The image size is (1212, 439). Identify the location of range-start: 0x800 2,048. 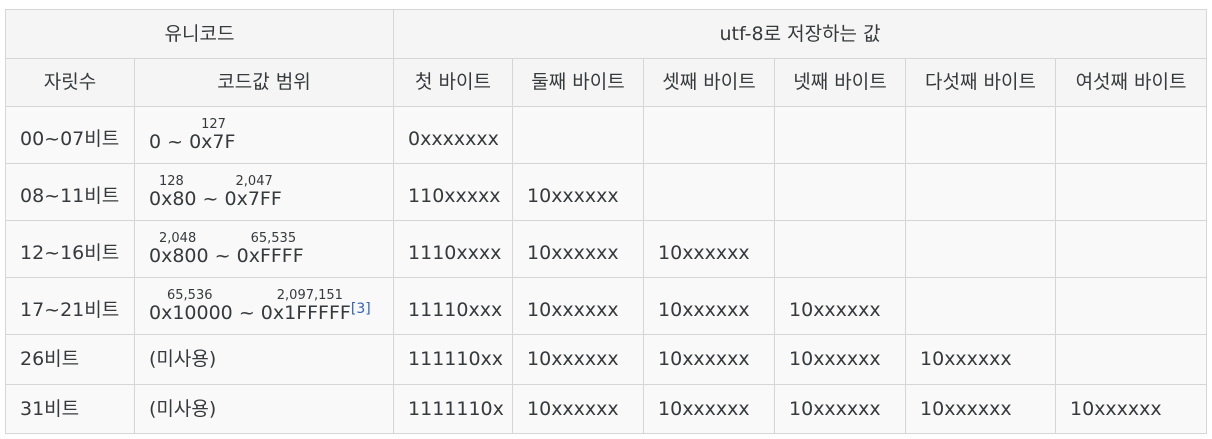
(179, 248).